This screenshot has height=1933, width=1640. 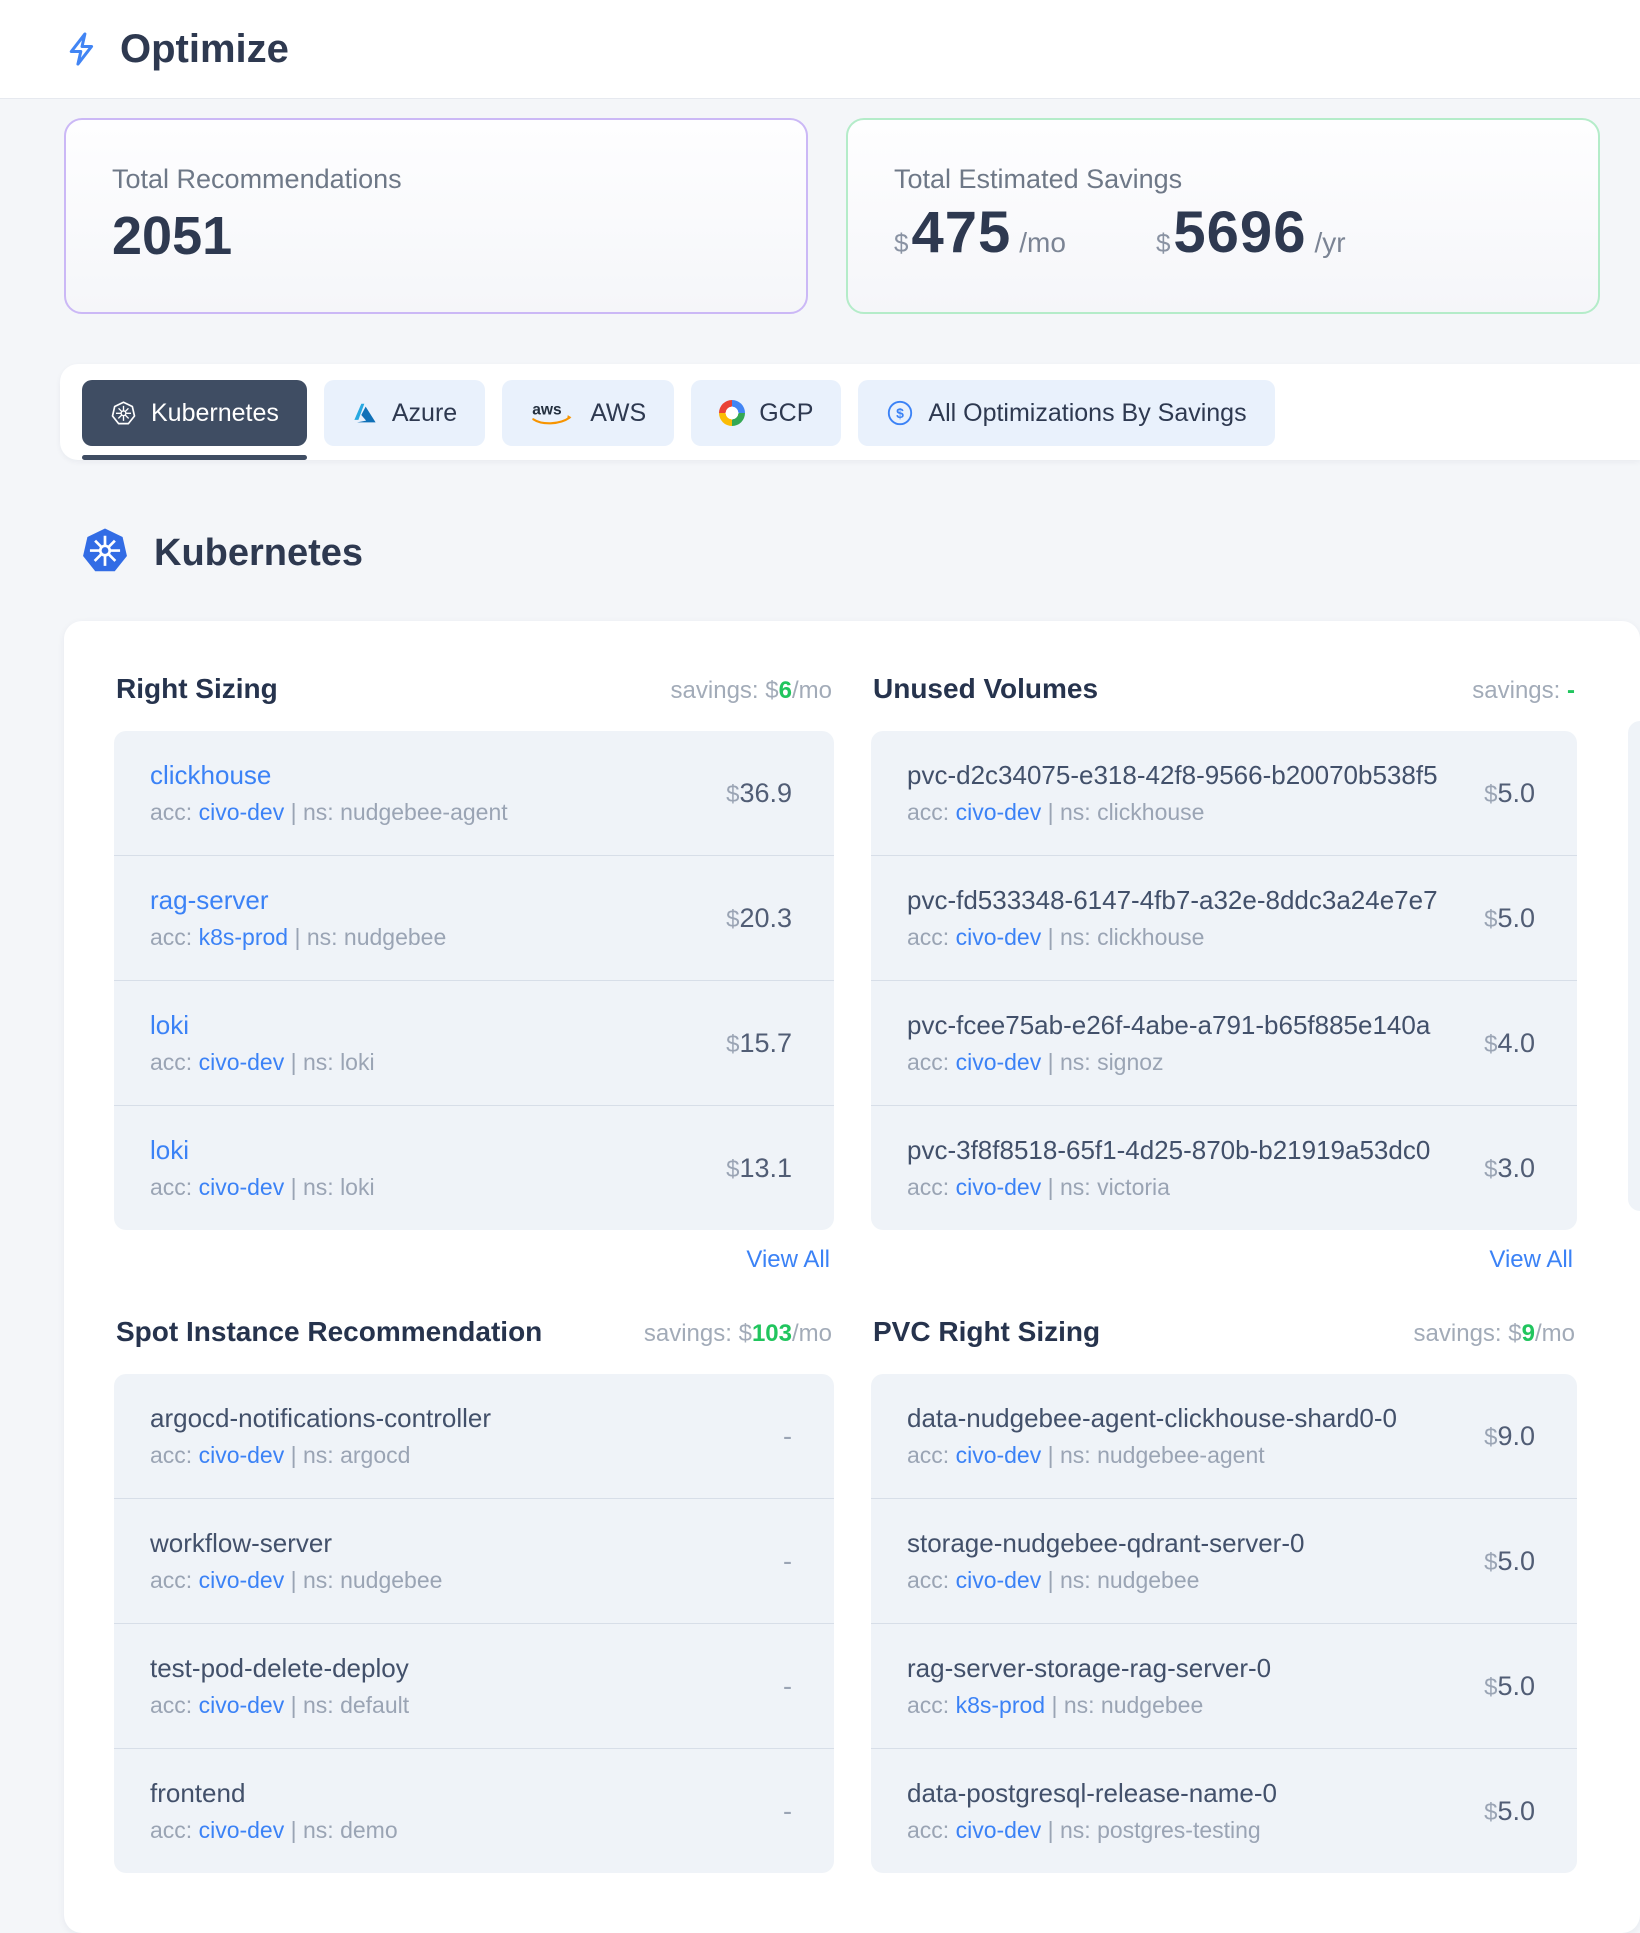 What do you see at coordinates (1133, 1705) in the screenshot?
I see `namespace-label: ns: nudgebee` at bounding box center [1133, 1705].